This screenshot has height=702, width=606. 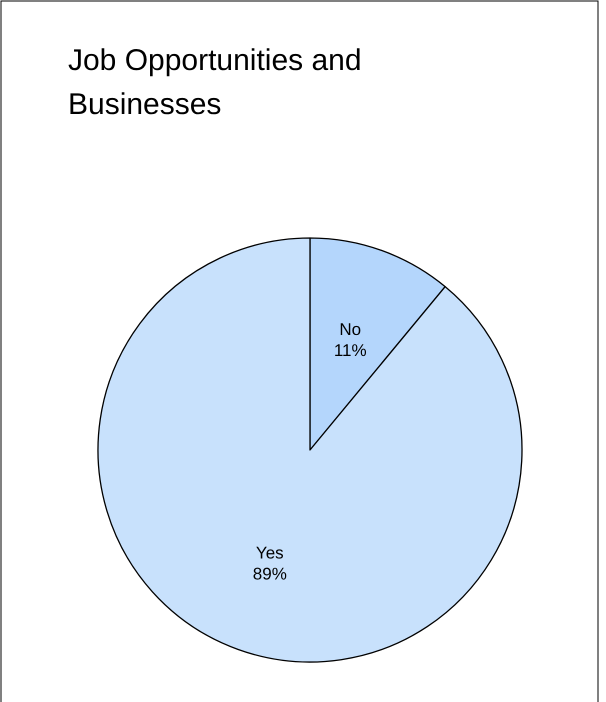 What do you see at coordinates (270, 552) in the screenshot?
I see `slice-label: Yes` at bounding box center [270, 552].